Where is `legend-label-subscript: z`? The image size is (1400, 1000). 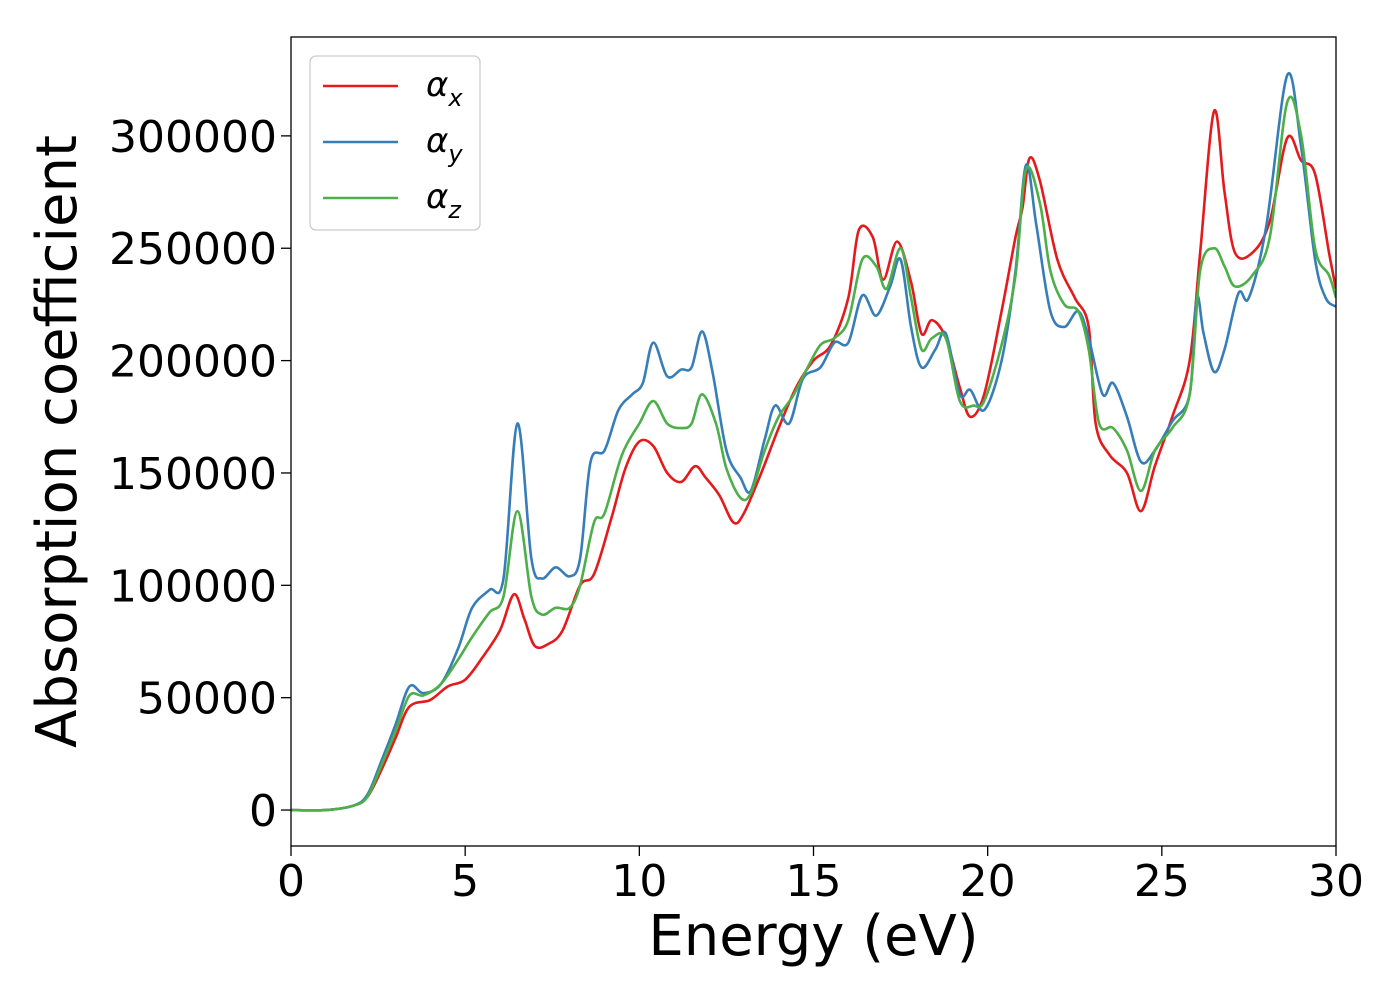
legend-label-subscript: z is located at coordinates (454, 210).